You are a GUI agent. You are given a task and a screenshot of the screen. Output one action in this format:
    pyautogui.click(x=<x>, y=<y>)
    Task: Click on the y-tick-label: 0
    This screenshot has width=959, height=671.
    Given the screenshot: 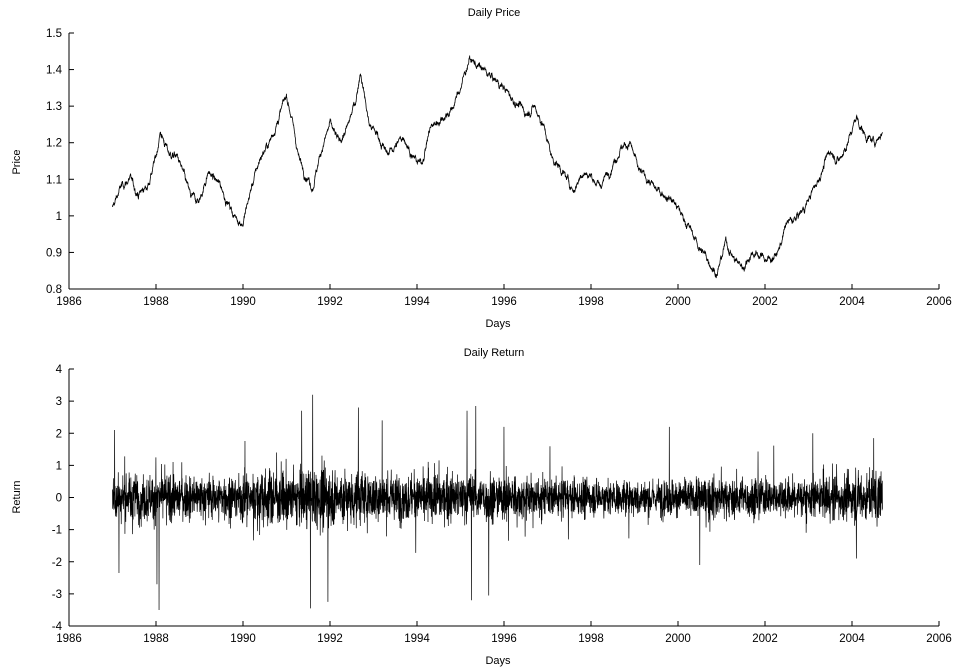 What is the action you would take?
    pyautogui.click(x=59, y=499)
    